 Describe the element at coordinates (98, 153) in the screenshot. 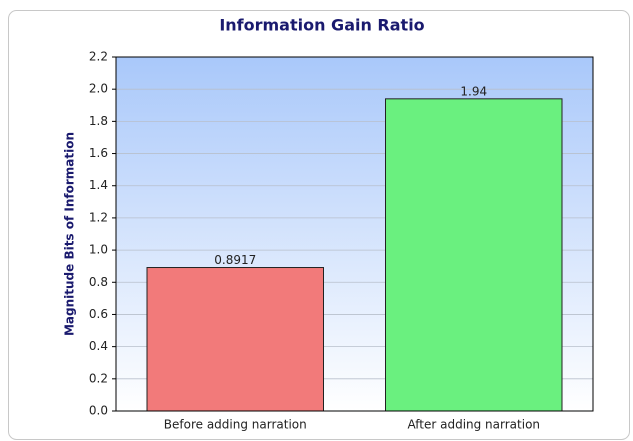

I see `y-tick-label: 1.6` at that location.